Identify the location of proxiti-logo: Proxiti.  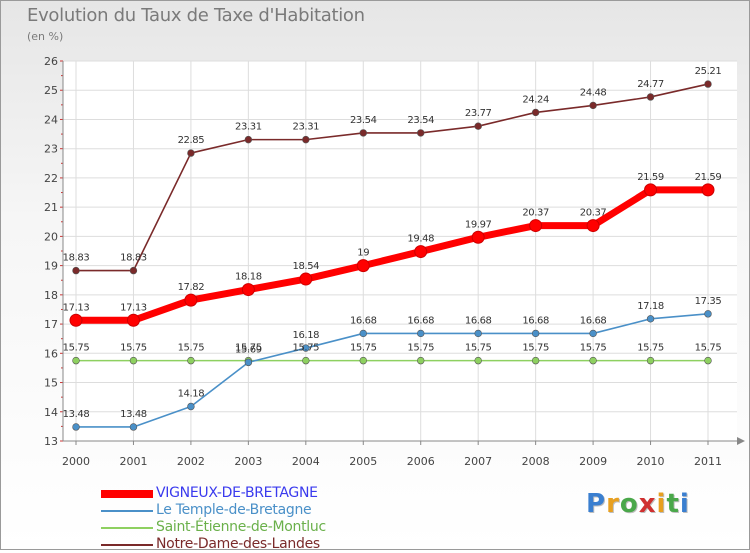
(638, 504).